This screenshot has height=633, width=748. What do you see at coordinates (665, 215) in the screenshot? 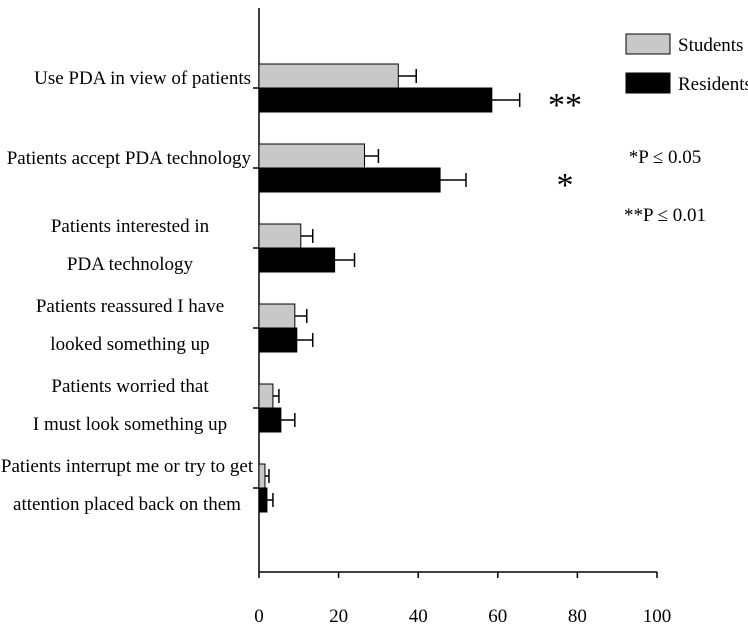
I see `significance-note: **P ≤ 0.01` at bounding box center [665, 215].